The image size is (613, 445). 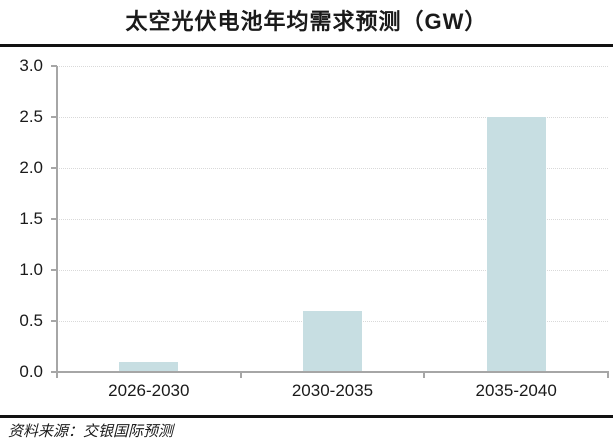 I want to click on x-axis-line, so click(x=332, y=372).